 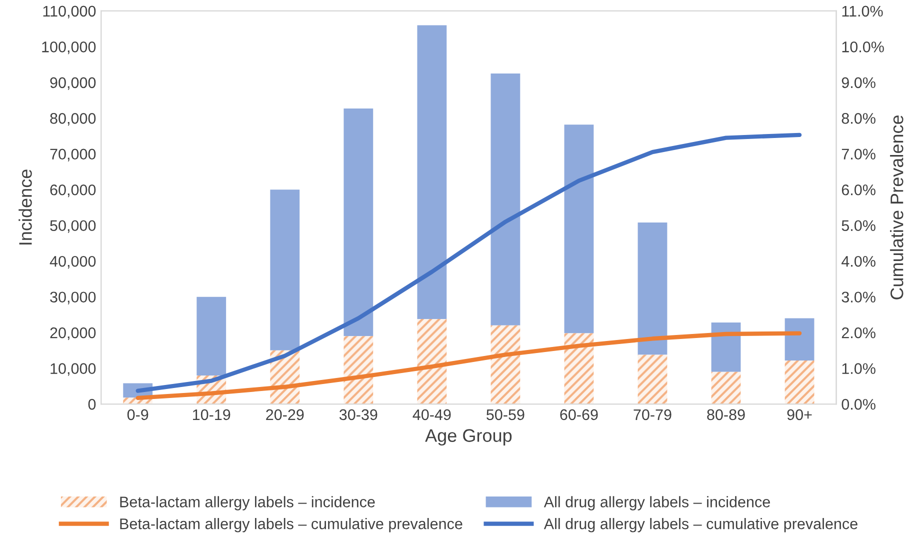 I want to click on x-tick-label: 10-19, so click(x=211, y=414).